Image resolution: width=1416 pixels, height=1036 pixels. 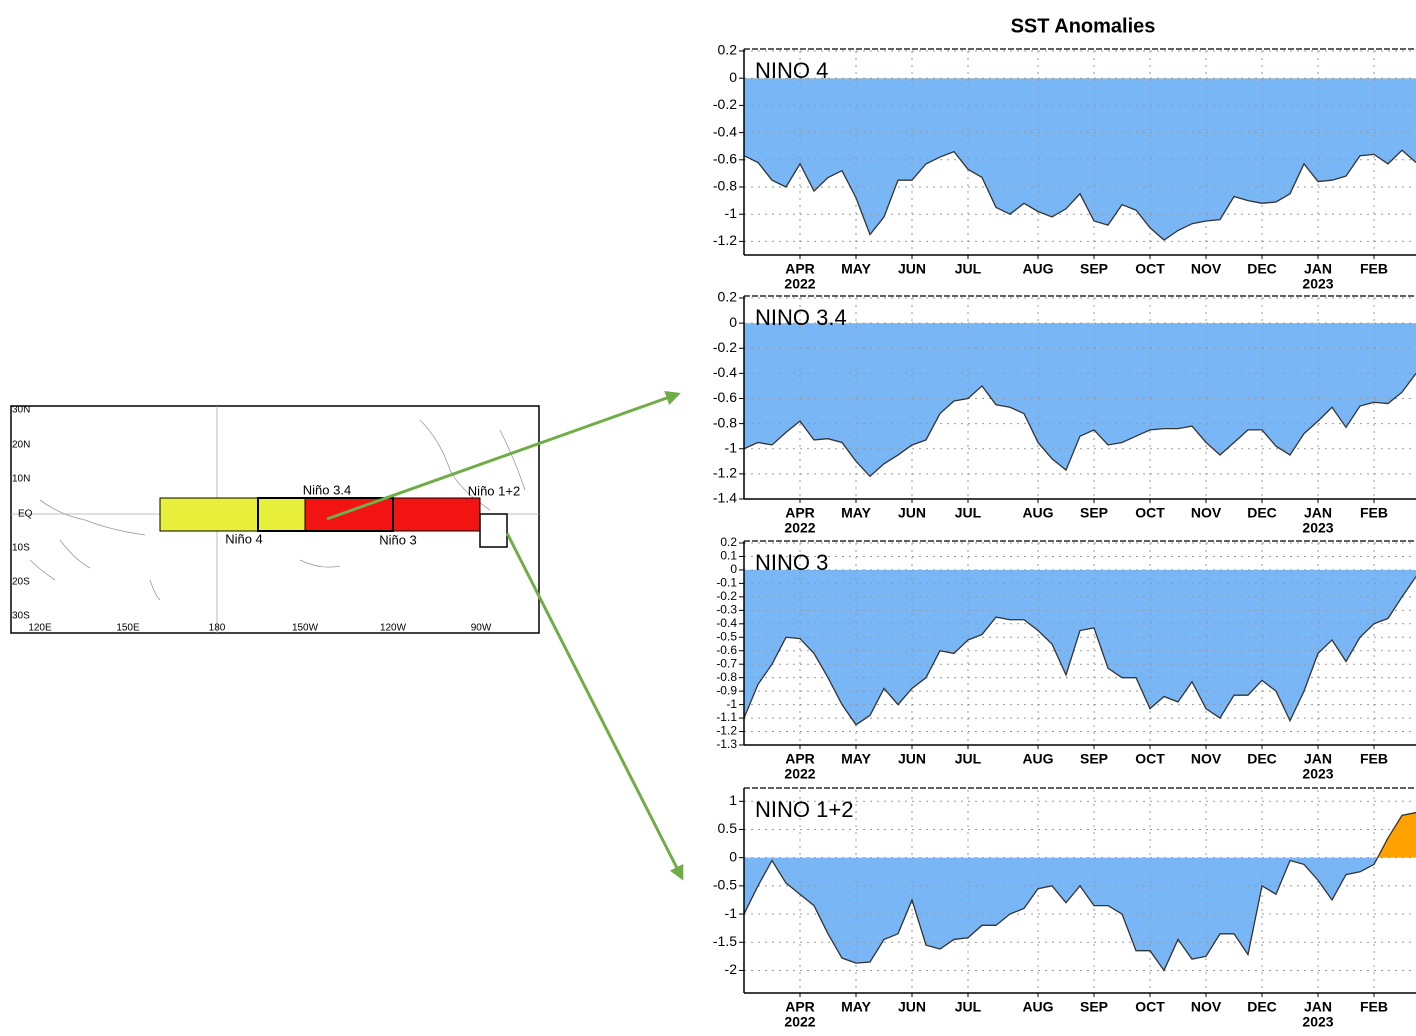 I want to click on lon-label: 120W, so click(x=393, y=628).